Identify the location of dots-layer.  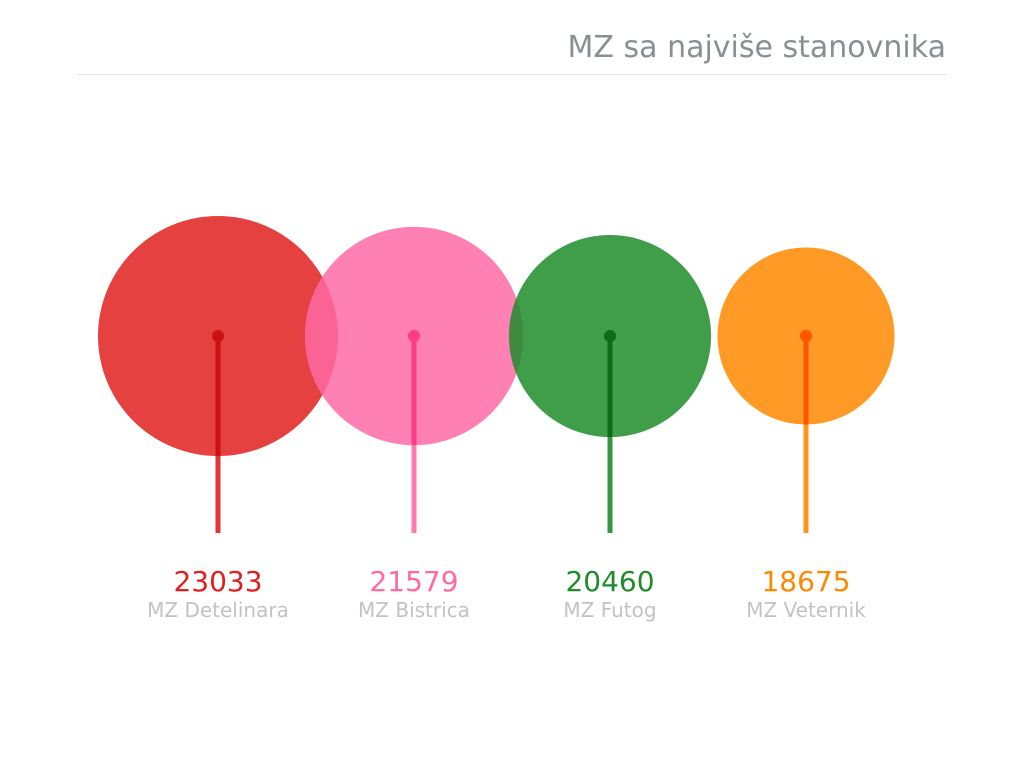
(512, 393).